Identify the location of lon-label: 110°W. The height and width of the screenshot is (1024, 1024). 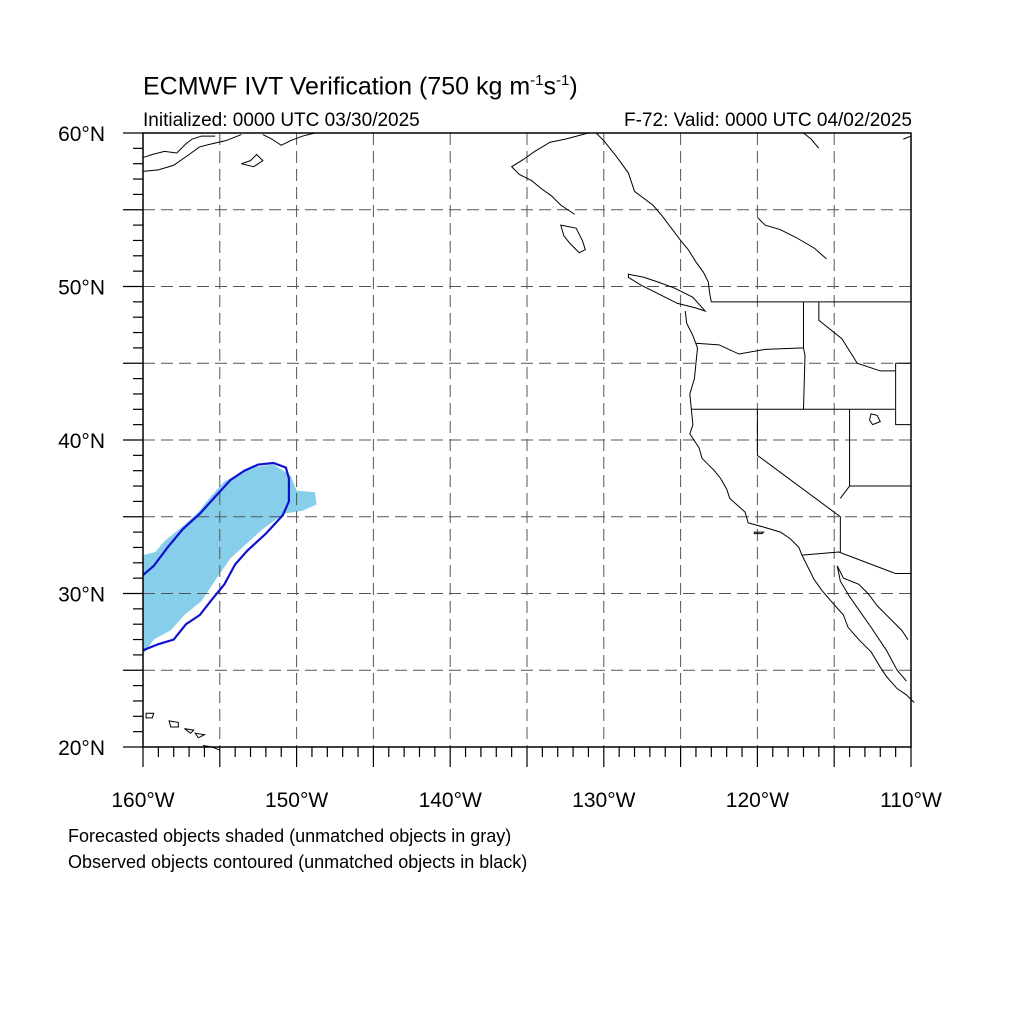
(911, 800).